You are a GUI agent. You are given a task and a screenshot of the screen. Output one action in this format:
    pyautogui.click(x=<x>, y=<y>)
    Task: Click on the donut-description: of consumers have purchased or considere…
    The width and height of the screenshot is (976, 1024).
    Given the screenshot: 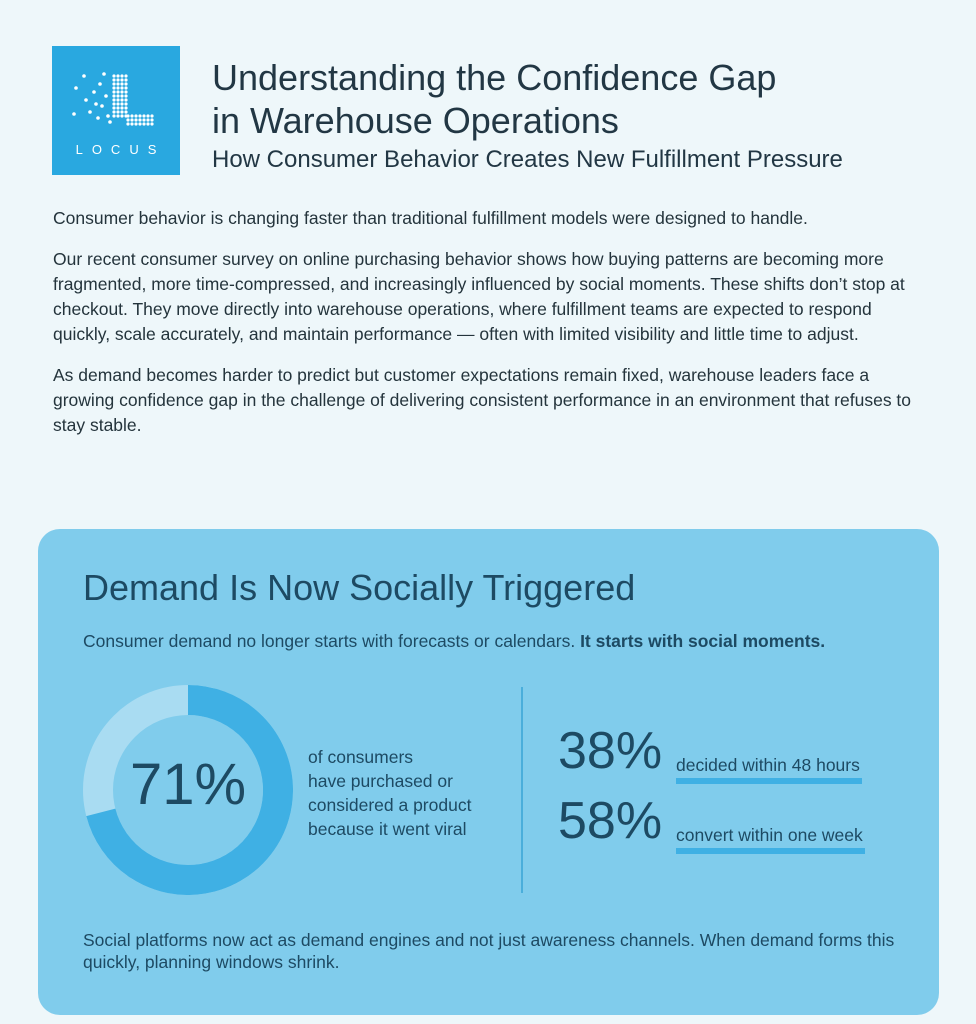 What is the action you would take?
    pyautogui.click(x=389, y=793)
    